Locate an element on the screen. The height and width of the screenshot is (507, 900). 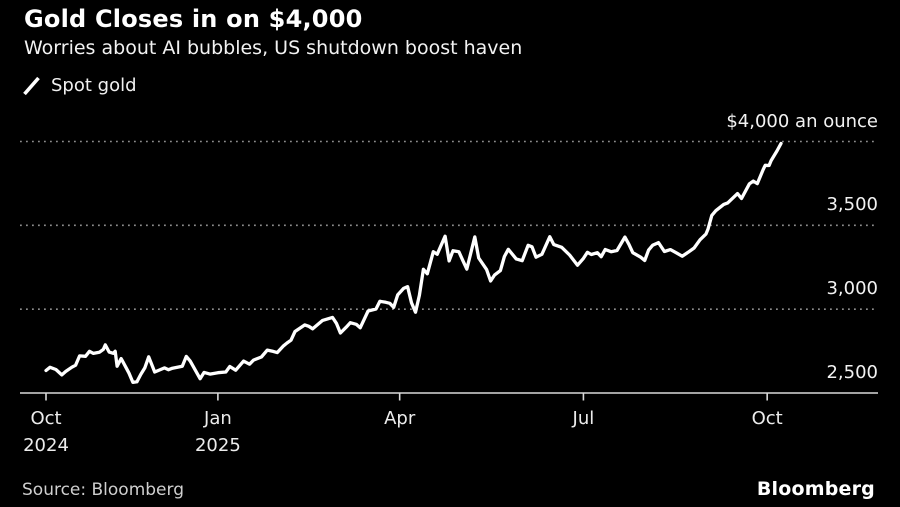
bloomberg-logo: Bloomberg is located at coordinates (815, 489).